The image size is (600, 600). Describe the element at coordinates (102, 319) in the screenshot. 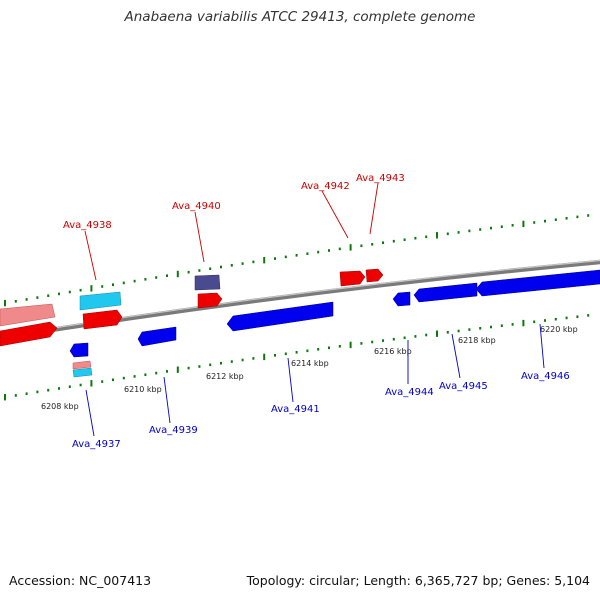

I see `gene-arrow-ava4938` at that location.